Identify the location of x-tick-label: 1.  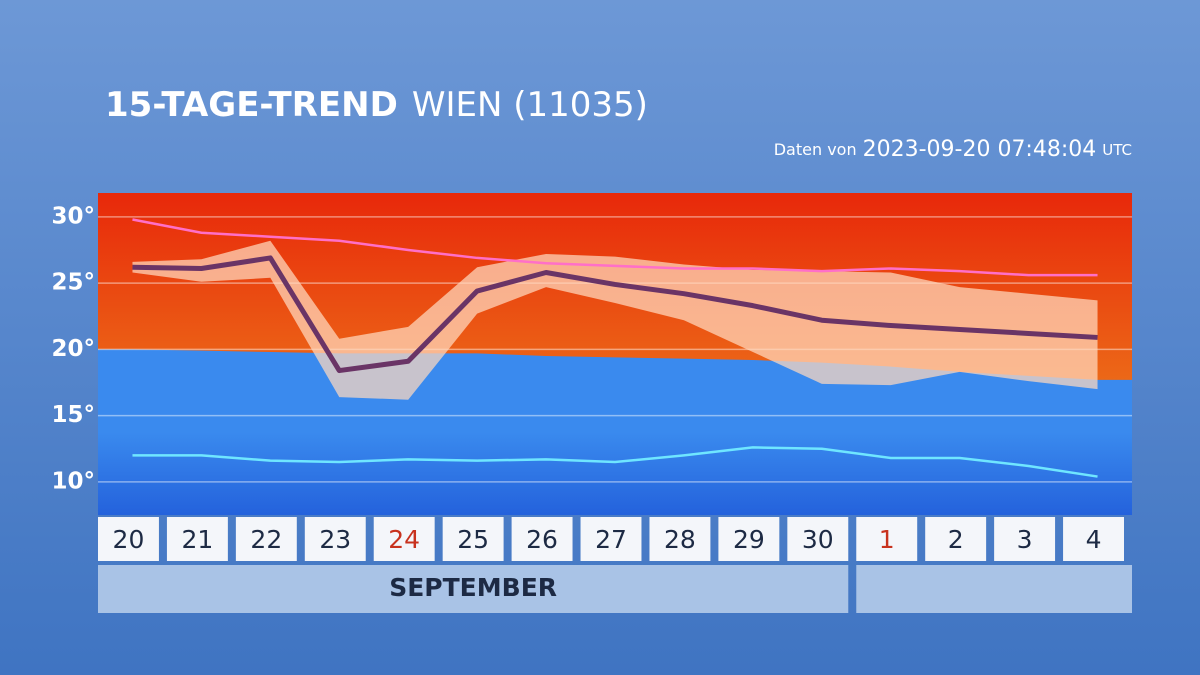
(887, 539).